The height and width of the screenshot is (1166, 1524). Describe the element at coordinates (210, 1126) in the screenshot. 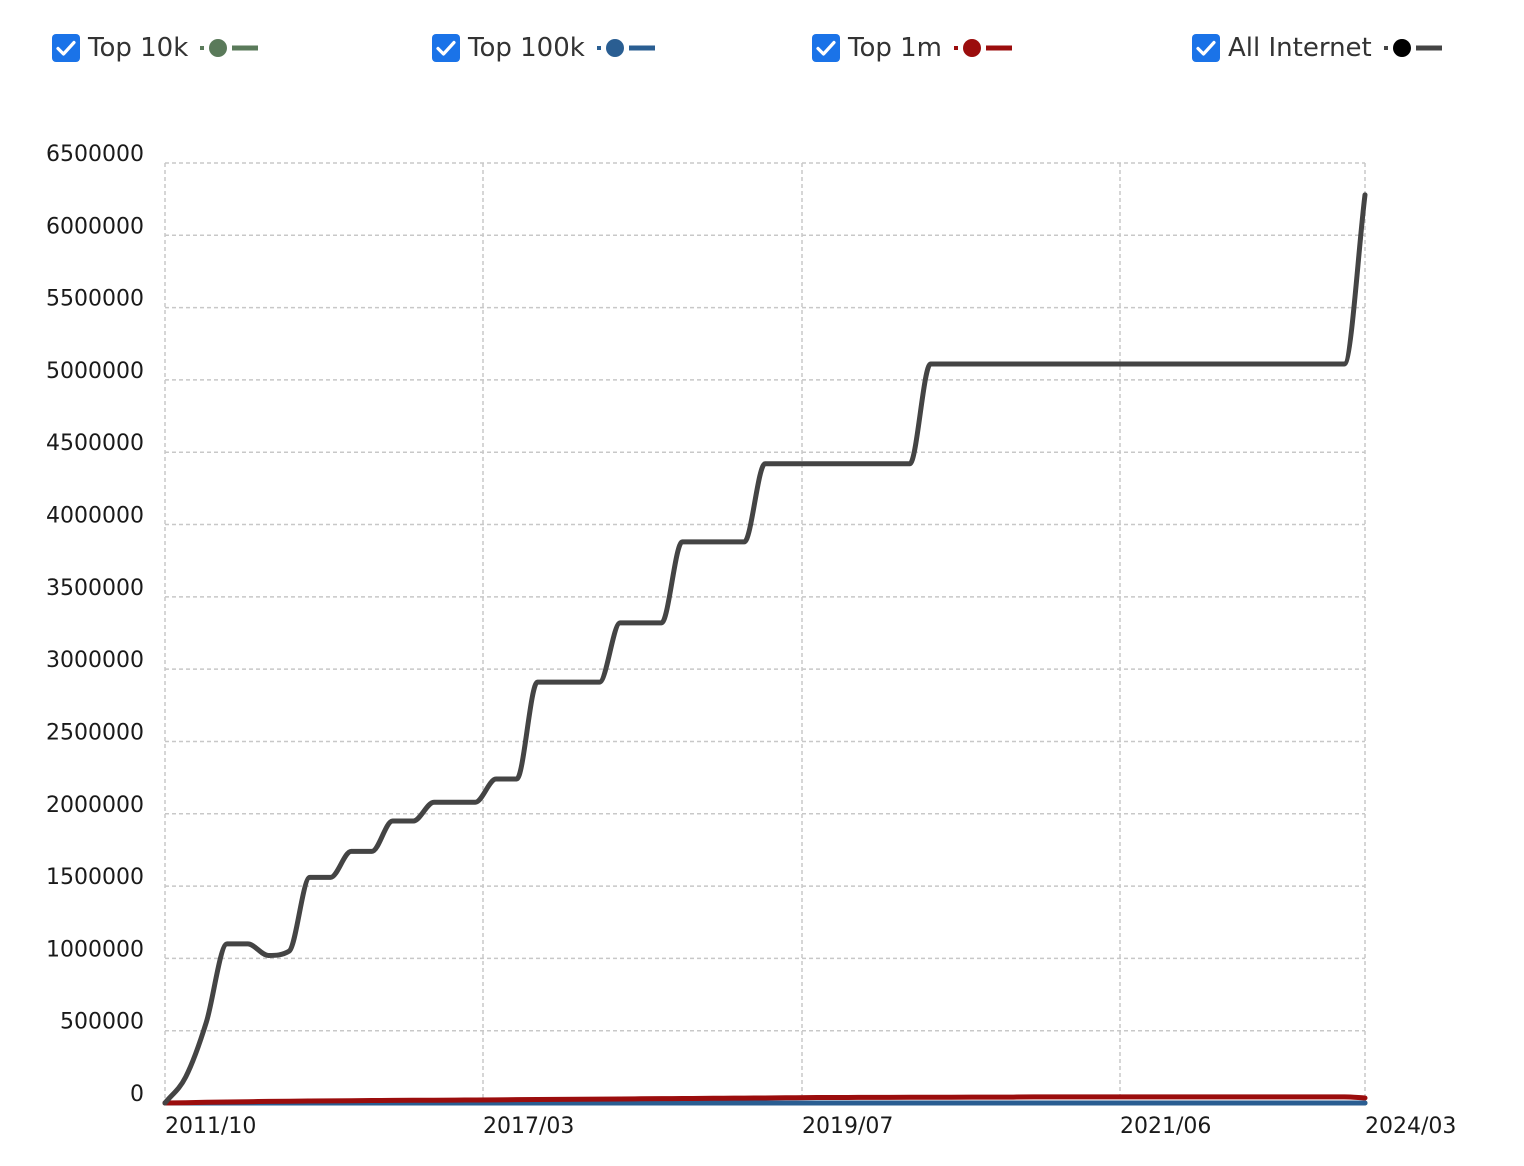

I see `x-tick-label: 2011/10` at that location.